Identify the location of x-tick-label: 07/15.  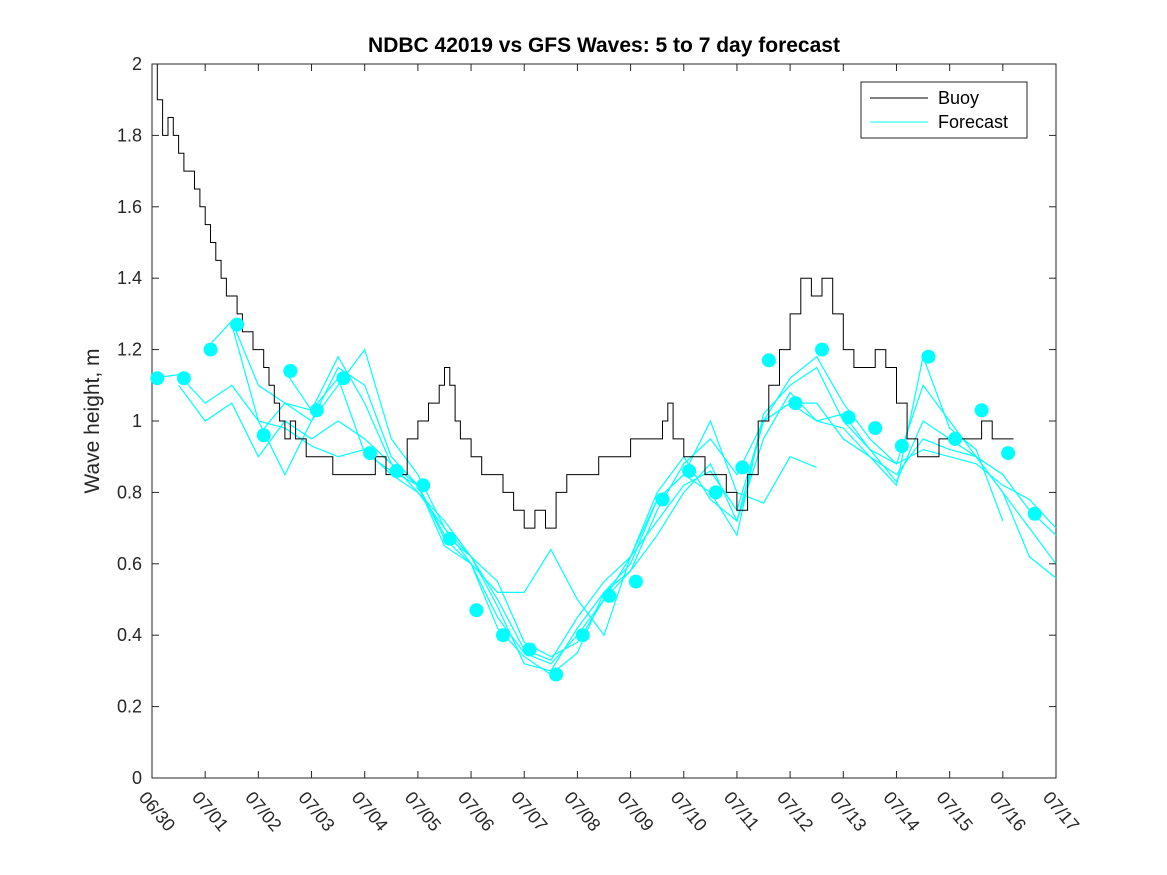
(955, 811).